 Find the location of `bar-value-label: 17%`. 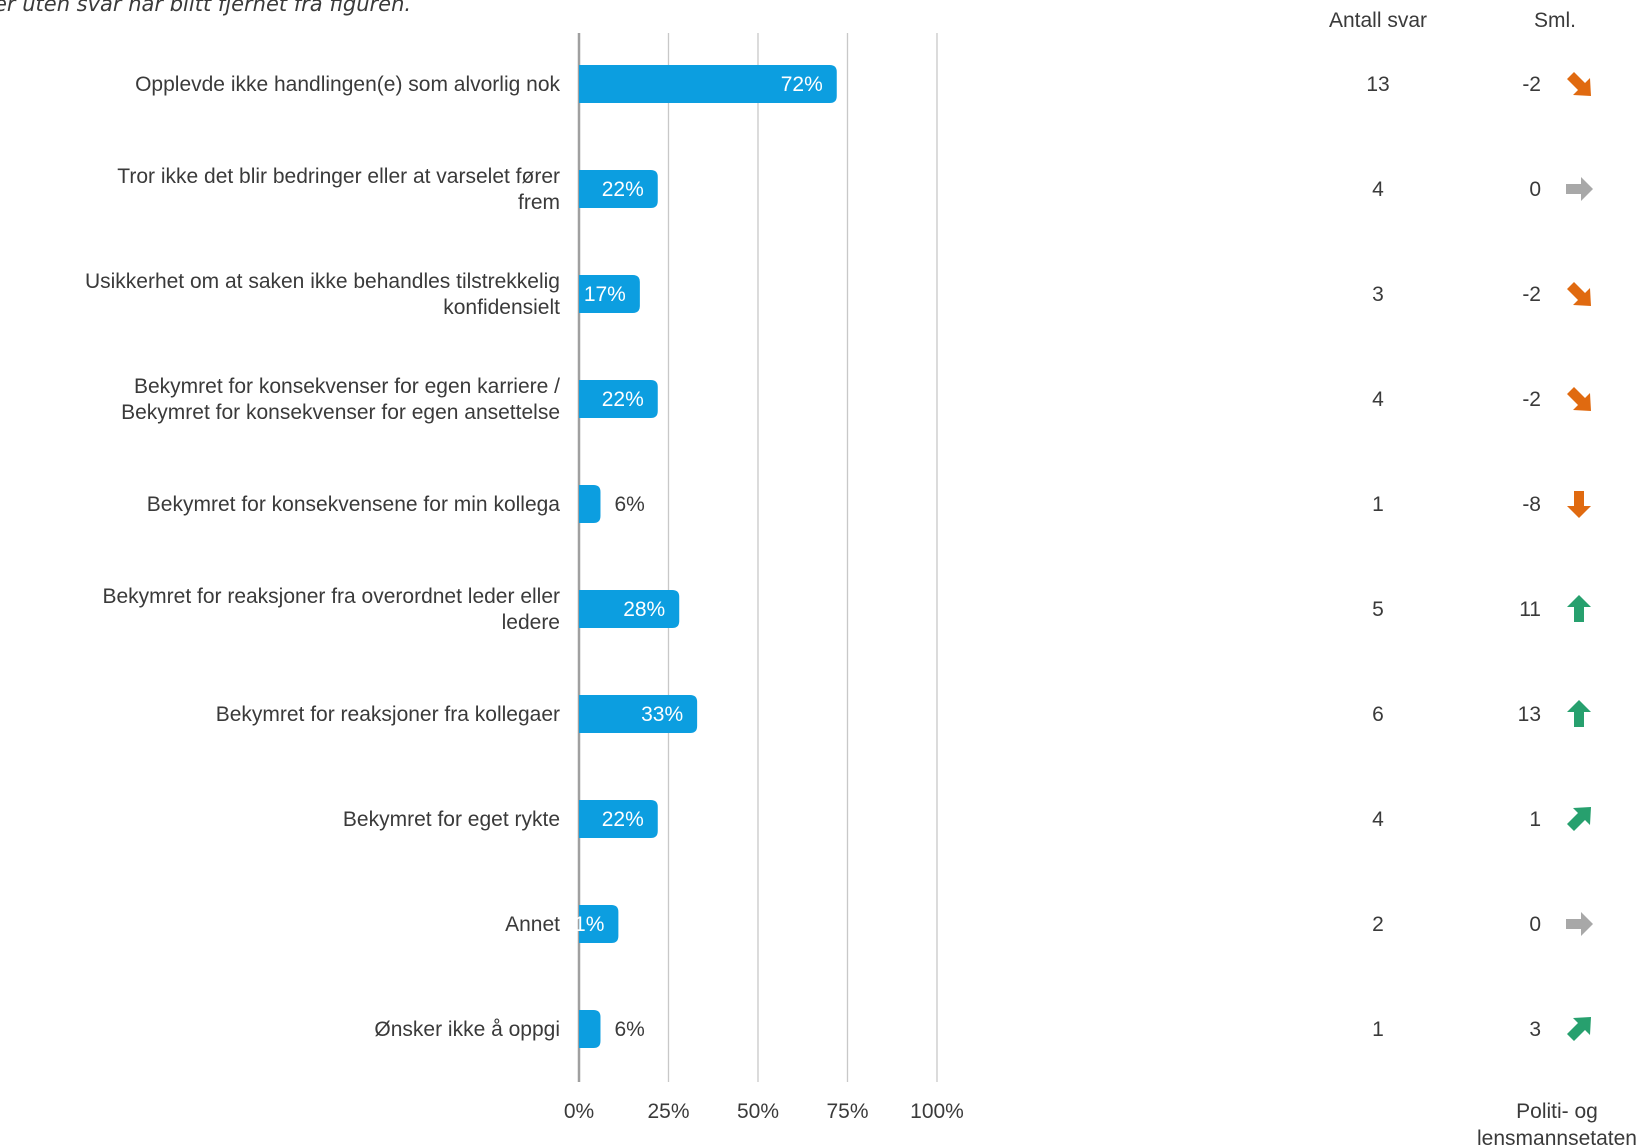

bar-value-label: 17% is located at coordinates (605, 294).